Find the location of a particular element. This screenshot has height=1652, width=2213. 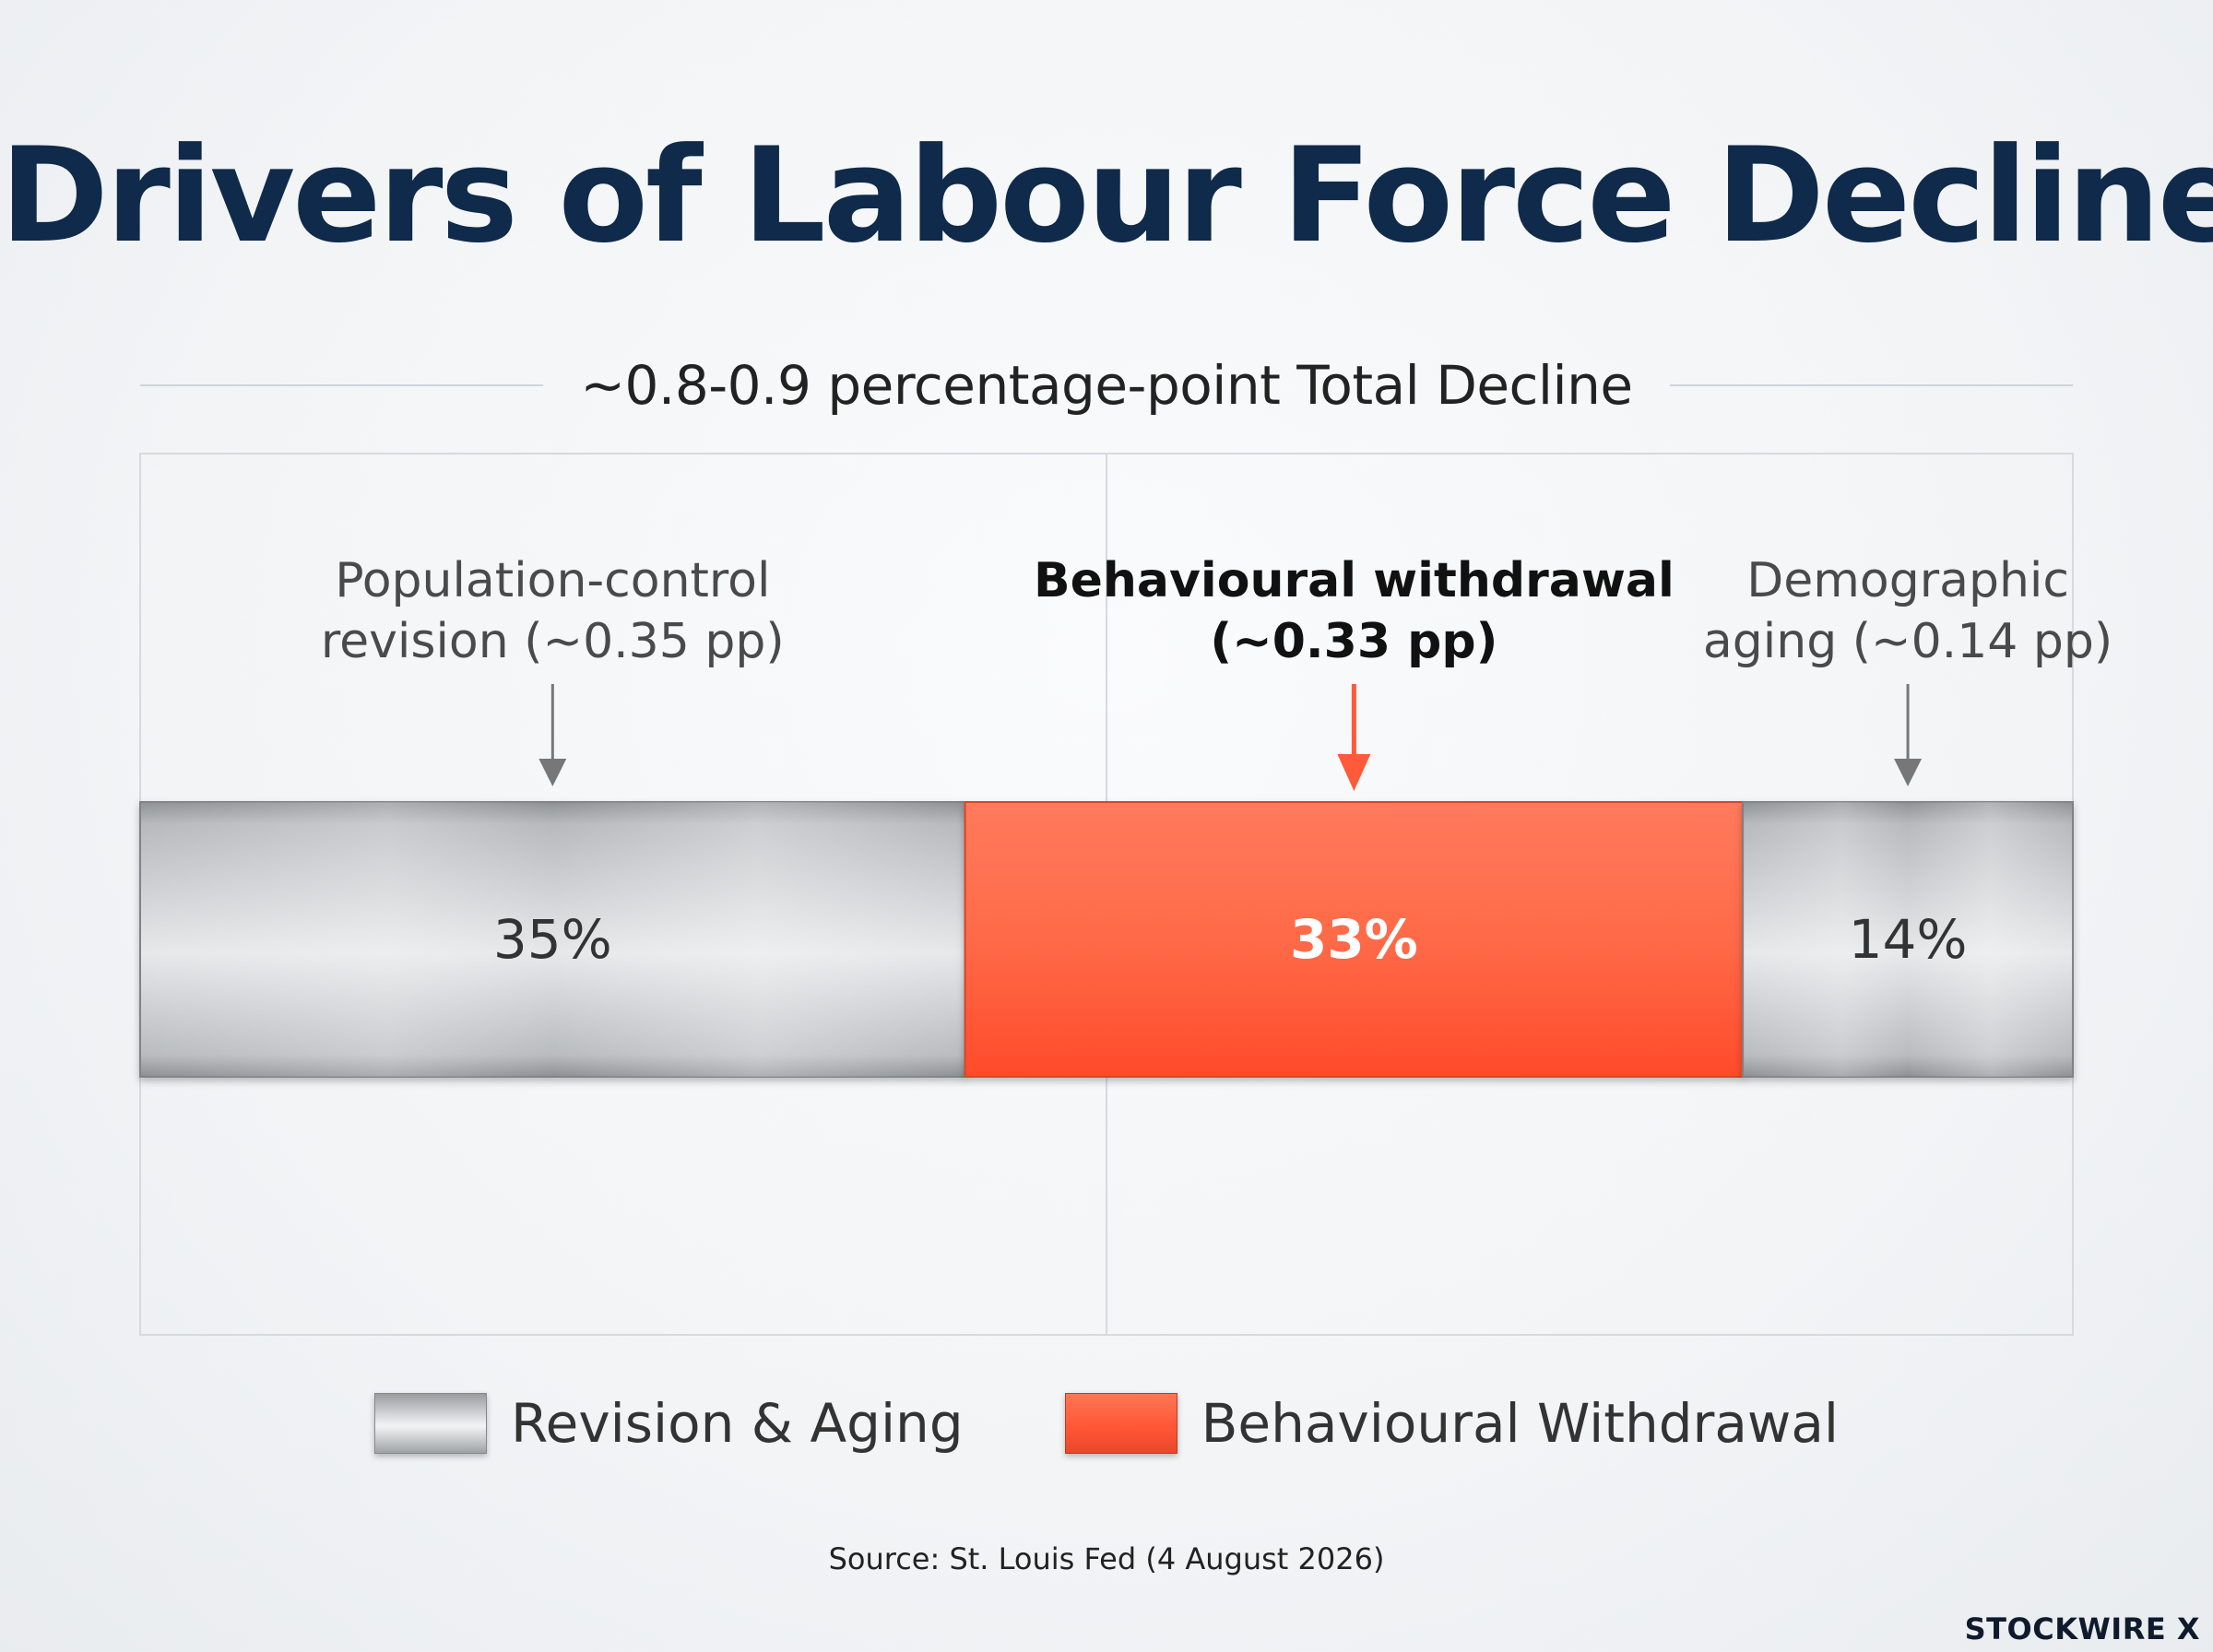

value-label-revision-aging-0: 35% is located at coordinates (552, 939).